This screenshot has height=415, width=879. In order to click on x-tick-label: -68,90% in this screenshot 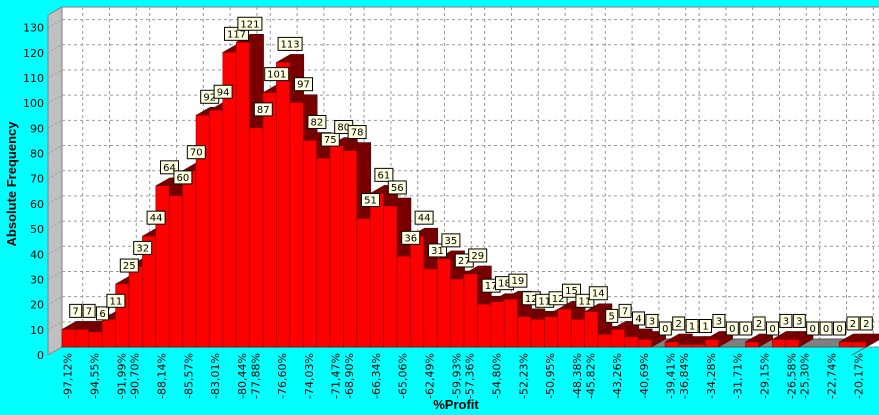, I will do `click(349, 376)`.